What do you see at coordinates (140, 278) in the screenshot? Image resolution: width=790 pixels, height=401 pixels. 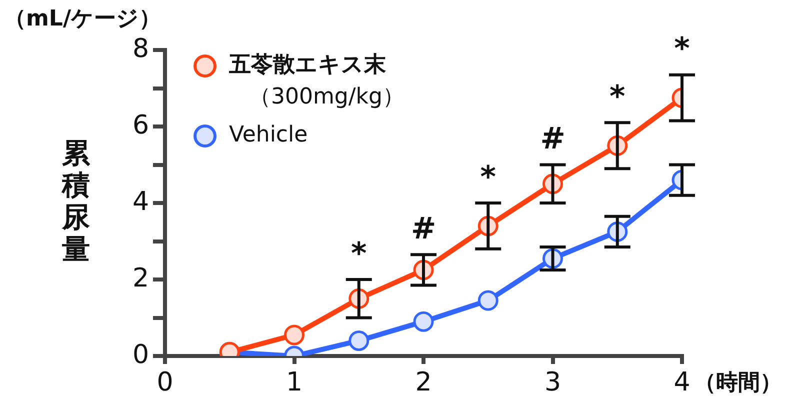 I see `y-tick-label: 2` at bounding box center [140, 278].